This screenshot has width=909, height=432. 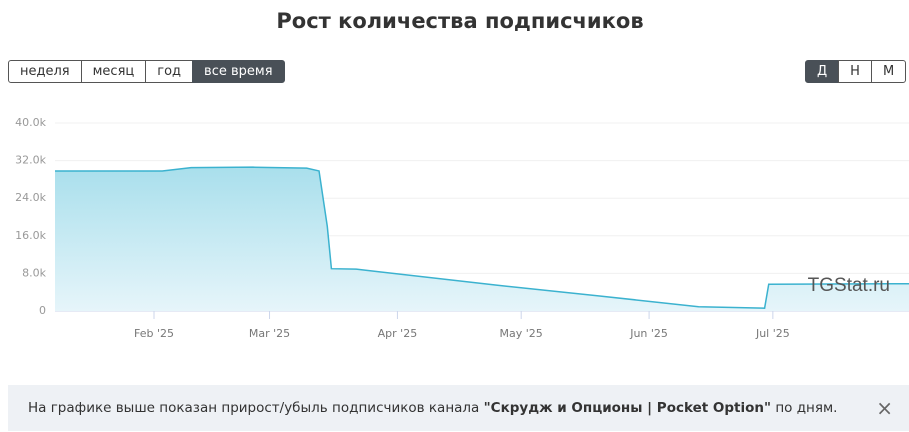 What do you see at coordinates (627, 408) in the screenshot?
I see `channel-name: "Скрудж и Опционы | Pocket Option"` at bounding box center [627, 408].